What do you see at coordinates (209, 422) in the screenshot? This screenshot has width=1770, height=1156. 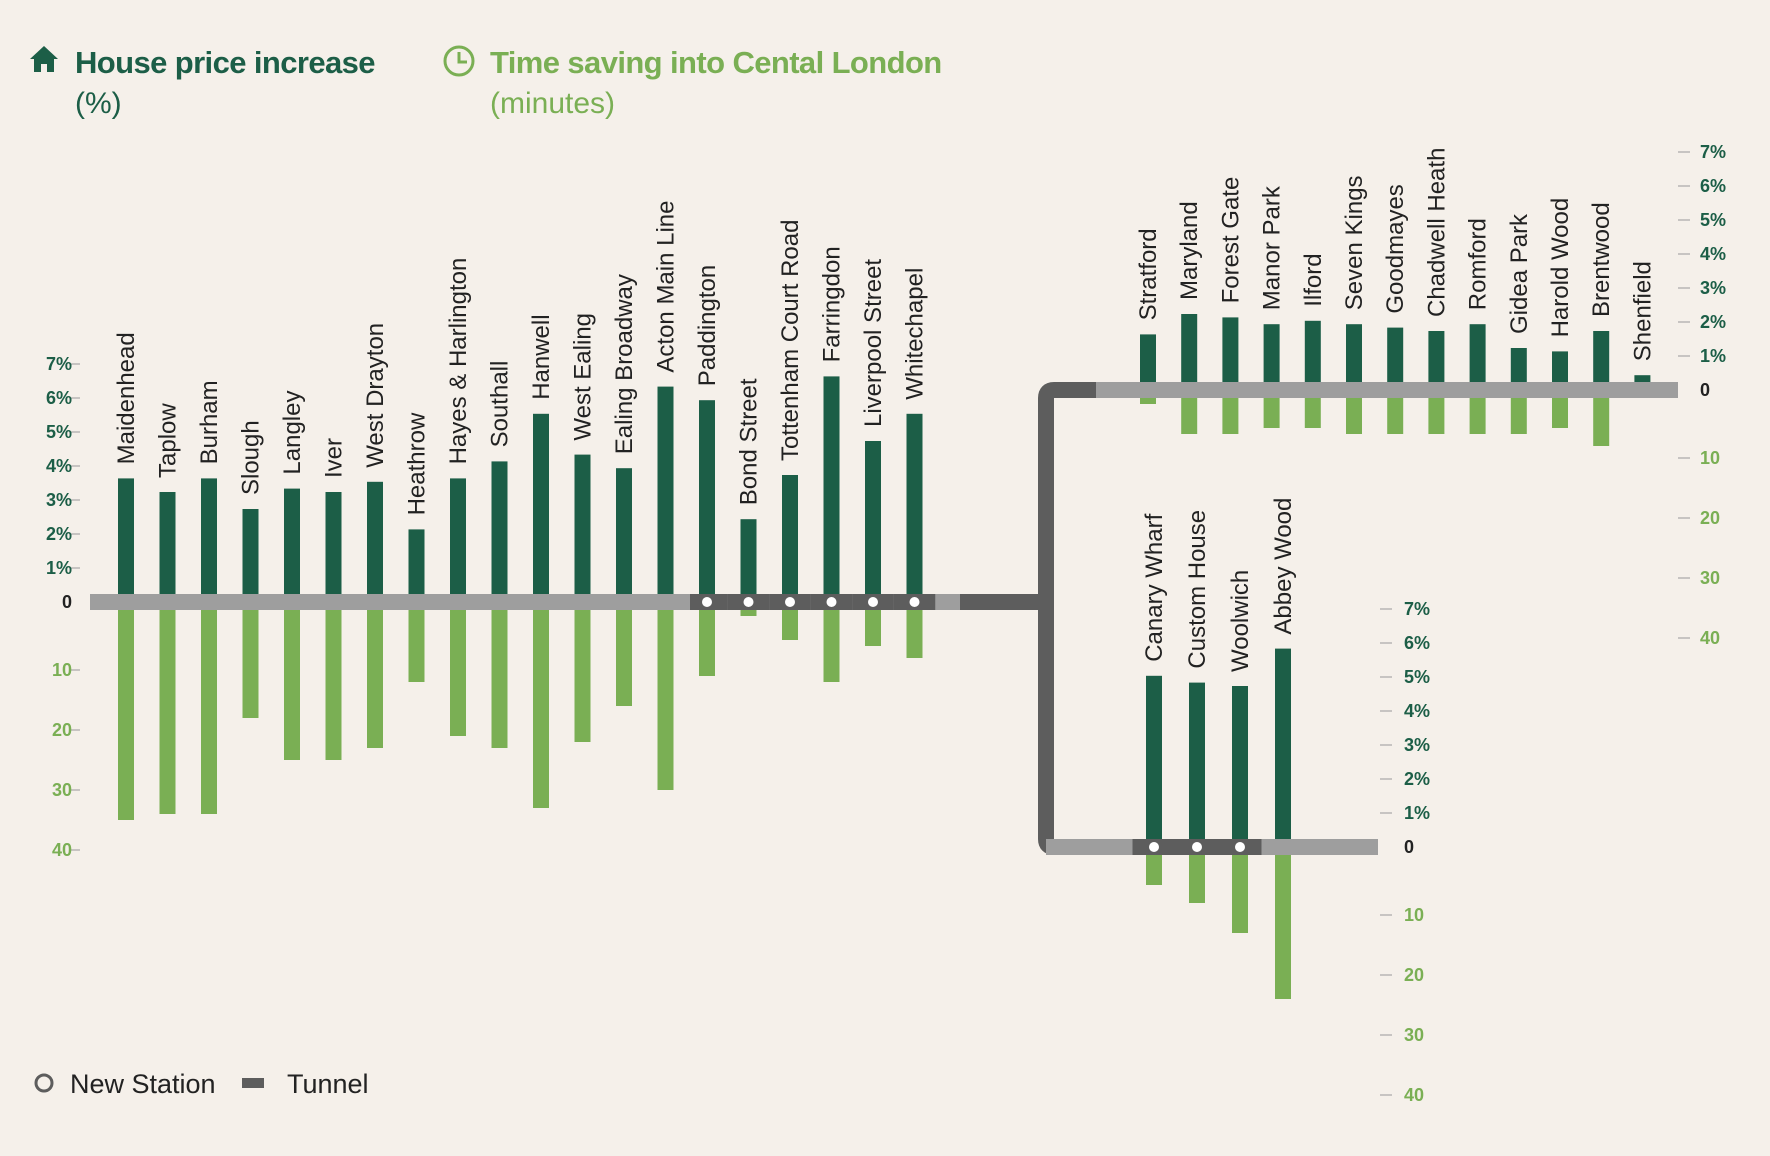 I see `station-label: Burham` at bounding box center [209, 422].